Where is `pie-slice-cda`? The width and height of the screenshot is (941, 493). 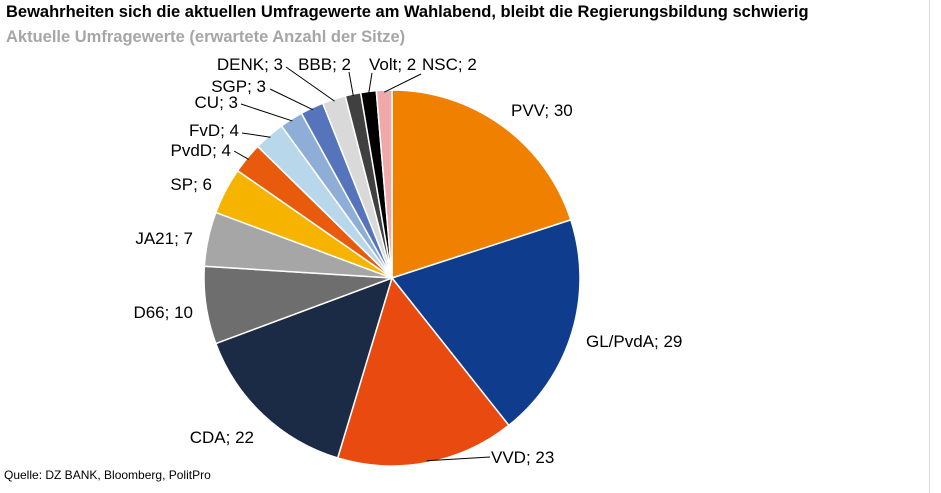 pie-slice-cda is located at coordinates (304, 368).